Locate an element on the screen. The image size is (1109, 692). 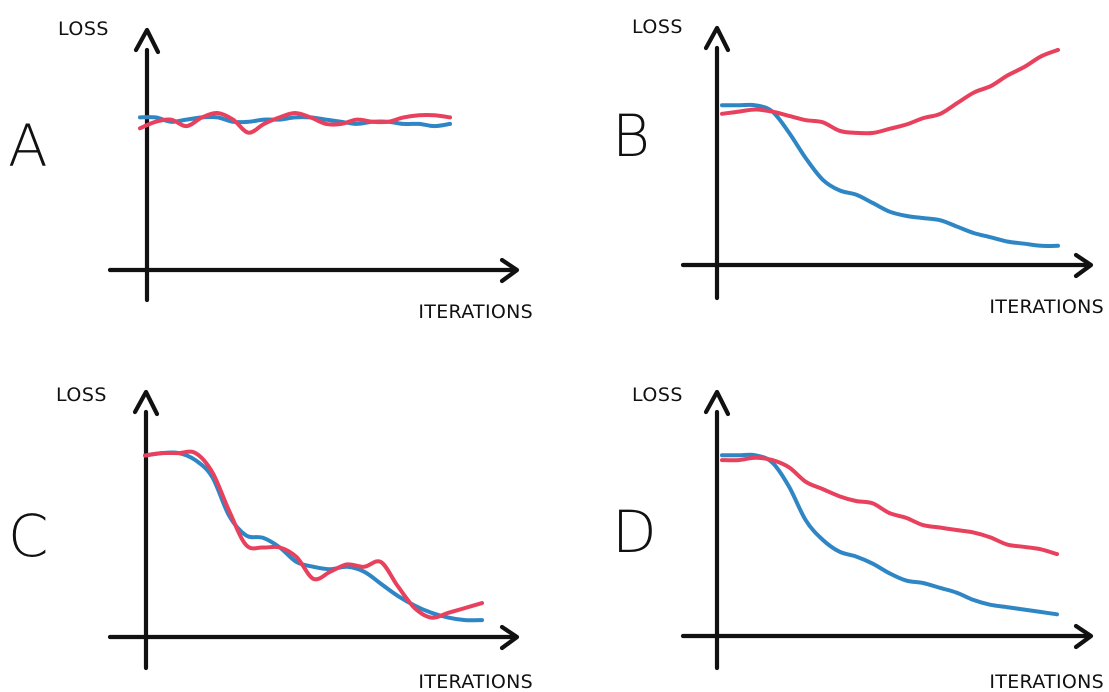
panel-c-y-axis-arrow is located at coordinates (146, 403).